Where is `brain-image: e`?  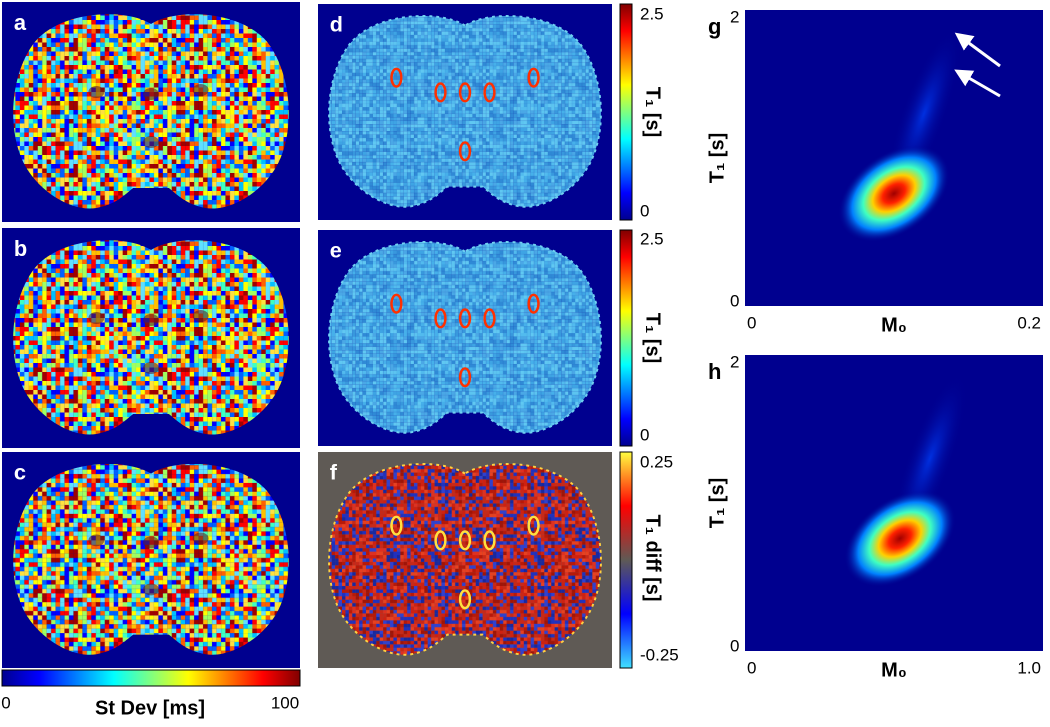 brain-image: e is located at coordinates (465, 338).